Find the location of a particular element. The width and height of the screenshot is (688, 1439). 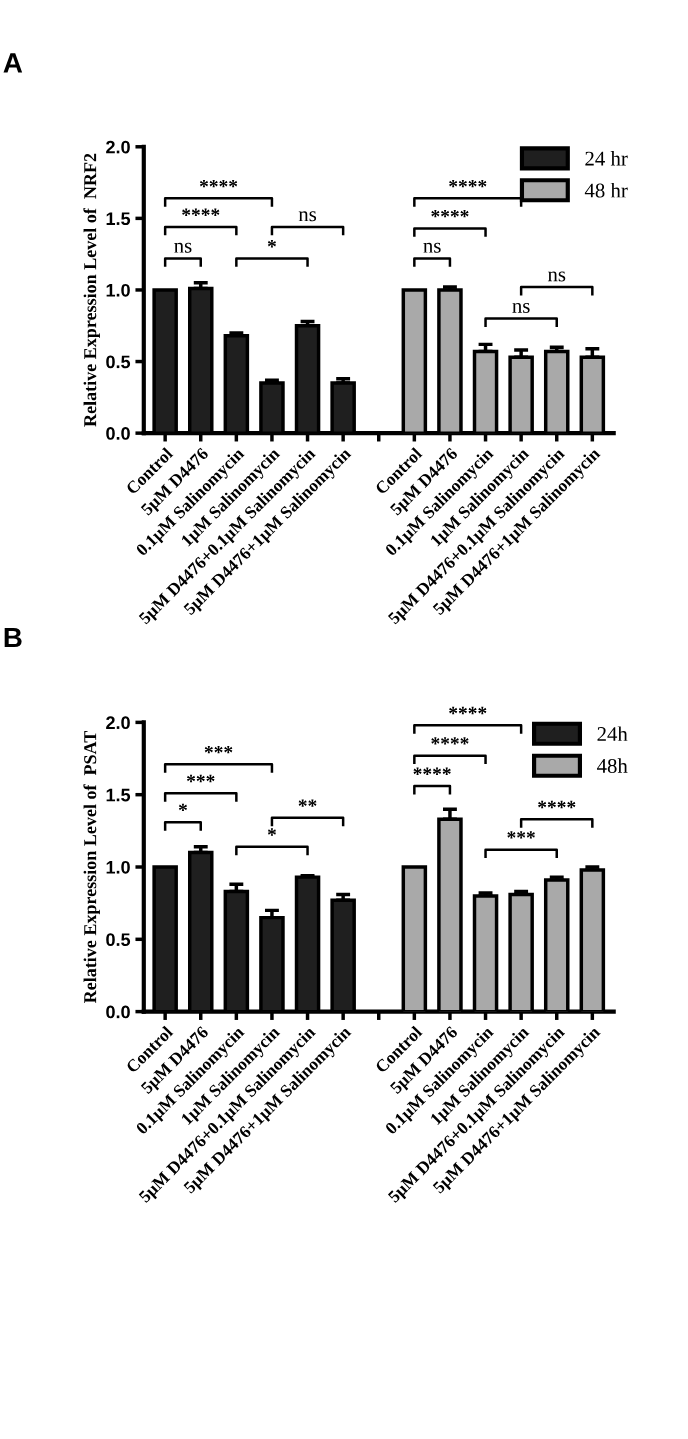

y-axis-title: Relative Expression Level of PSAT is located at coordinates (91, 867).